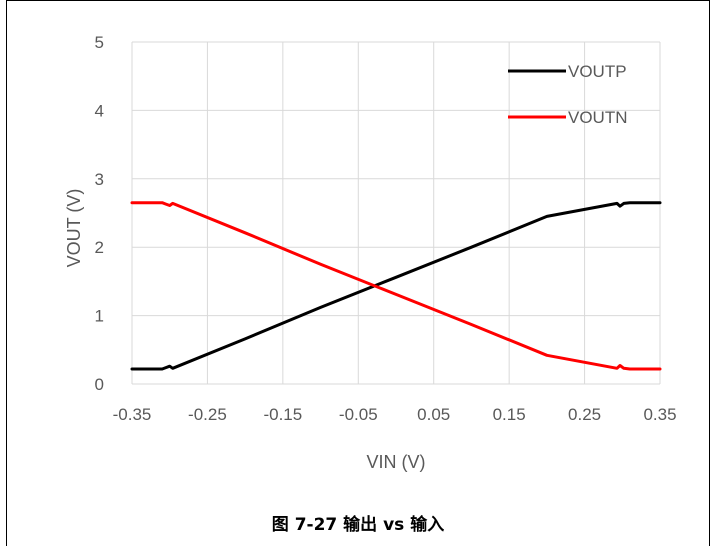  Describe the element at coordinates (395, 414) in the screenshot. I see `x-tick-labels: -0.35 -0.25 -0.15 -0.05 0.05 0.15 0.25 0.35` at that location.